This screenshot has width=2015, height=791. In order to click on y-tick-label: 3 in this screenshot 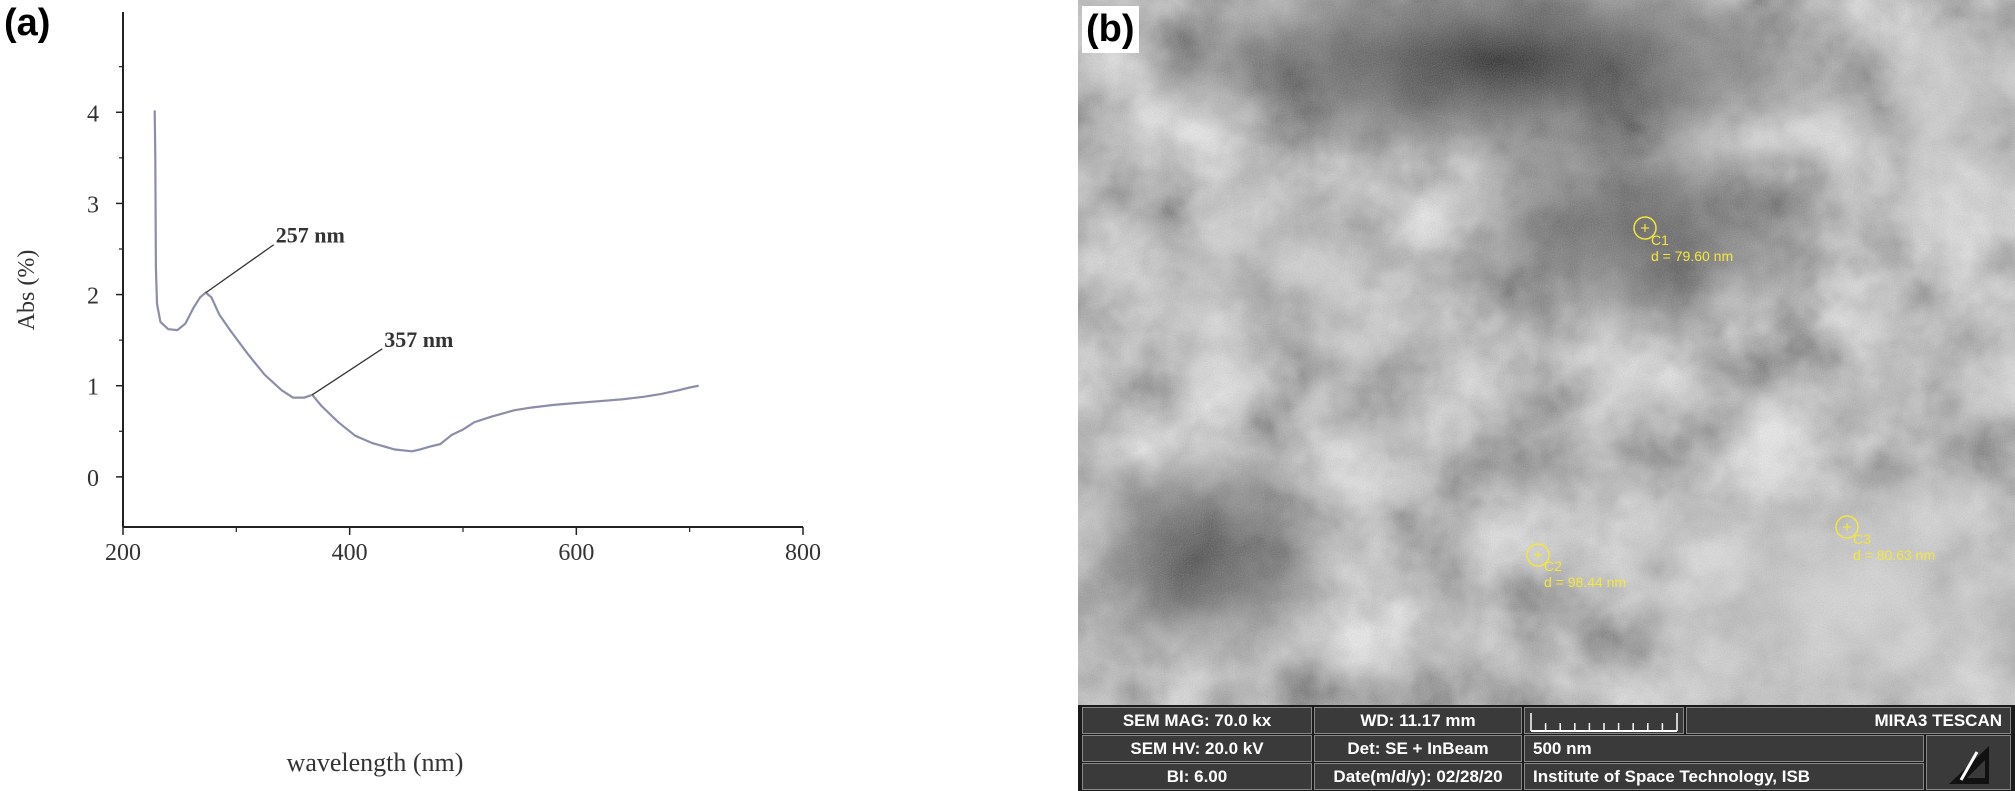, I will do `click(93, 205)`.